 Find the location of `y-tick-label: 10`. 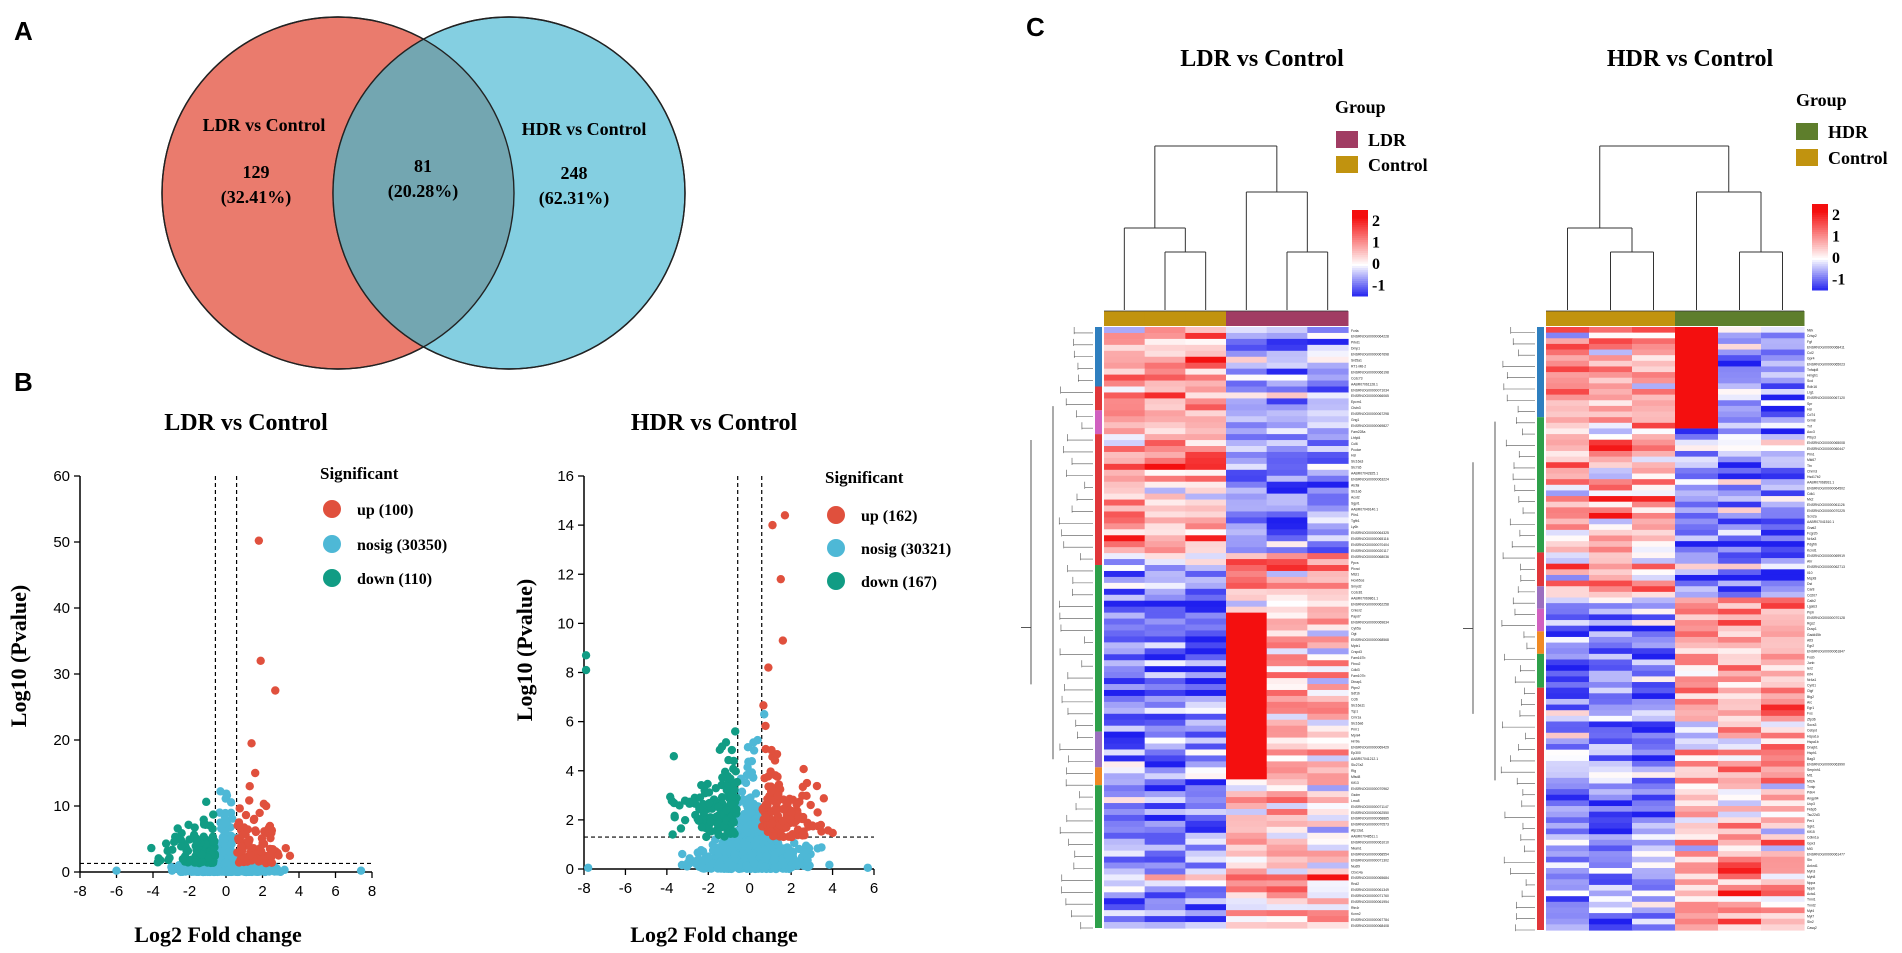

y-tick-label: 10 is located at coordinates (61, 806).